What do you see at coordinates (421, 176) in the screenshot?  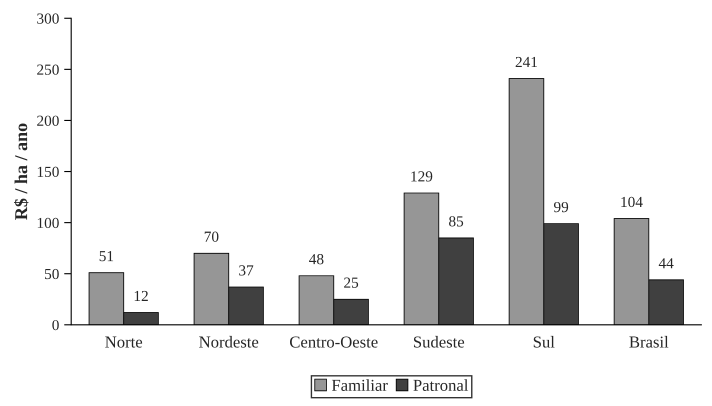 I see `data-label: 129` at bounding box center [421, 176].